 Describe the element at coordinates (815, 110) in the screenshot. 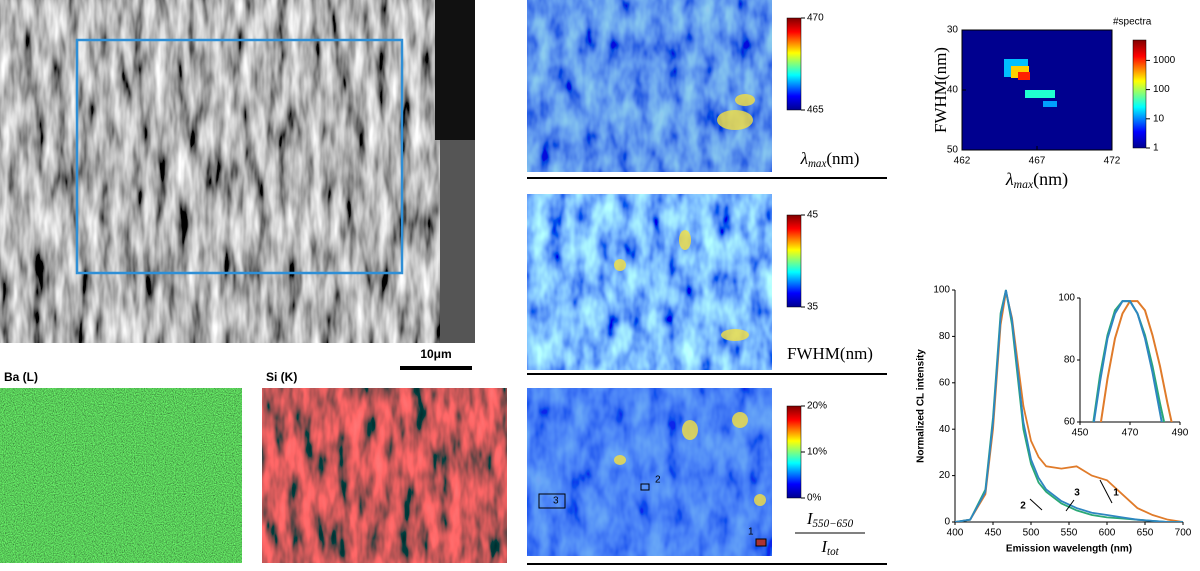

I see `colorbar-tick-label: 465` at that location.